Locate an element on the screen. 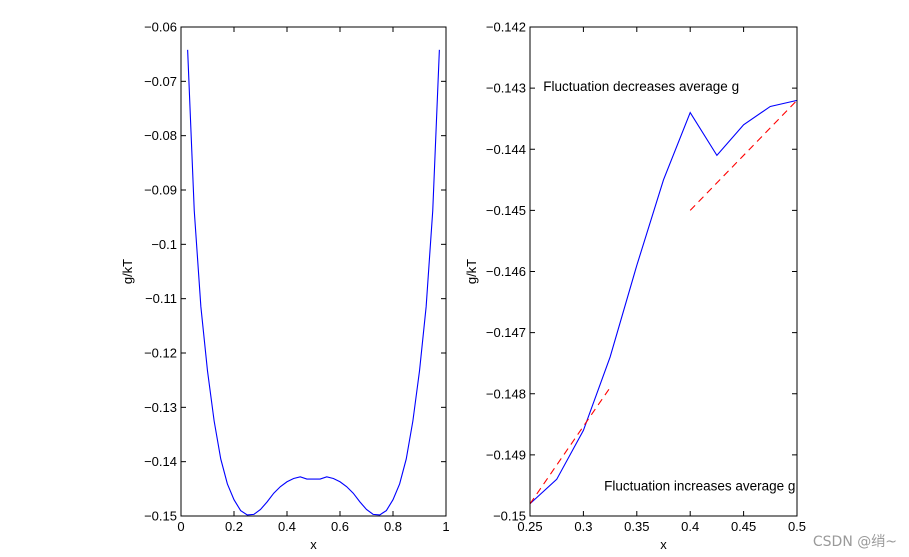 The width and height of the screenshot is (909, 557). y-tick-label: −0.13 is located at coordinates (160, 407).